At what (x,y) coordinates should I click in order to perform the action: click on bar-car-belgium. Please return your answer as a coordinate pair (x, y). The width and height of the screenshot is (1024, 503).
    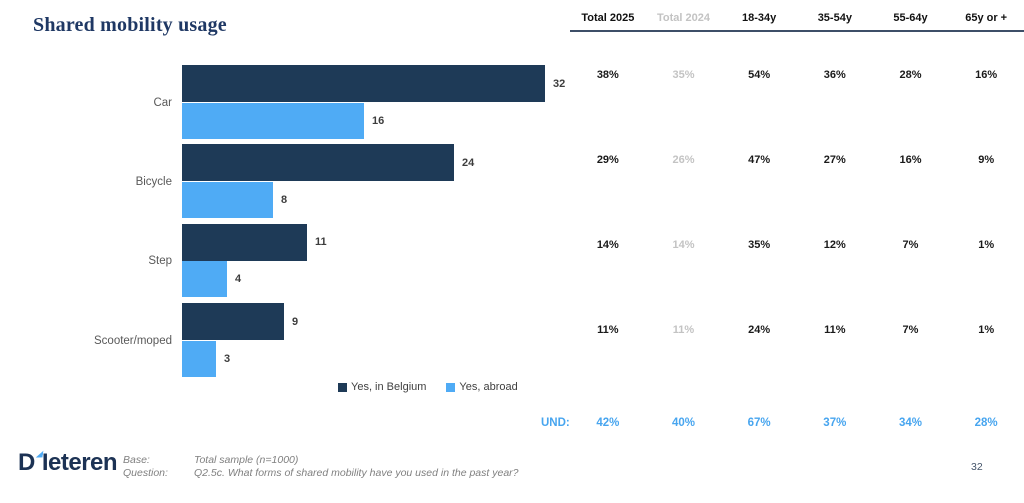
    Looking at the image, I should click on (363, 83).